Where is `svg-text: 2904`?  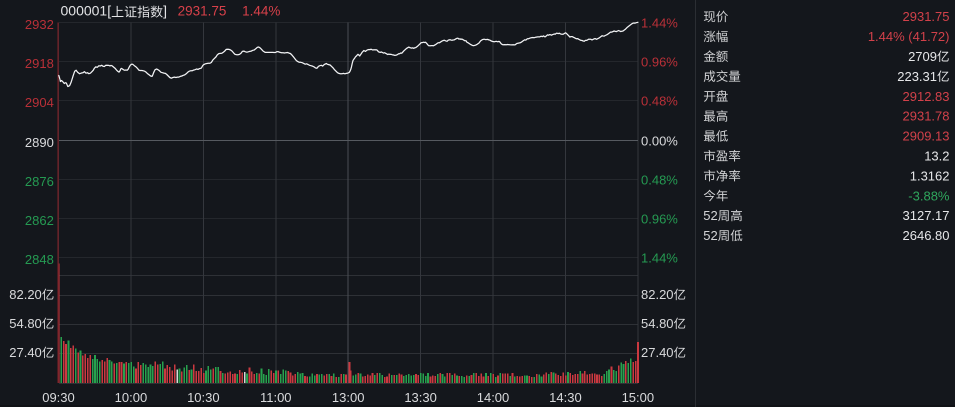
svg-text: 2904 is located at coordinates (39, 102).